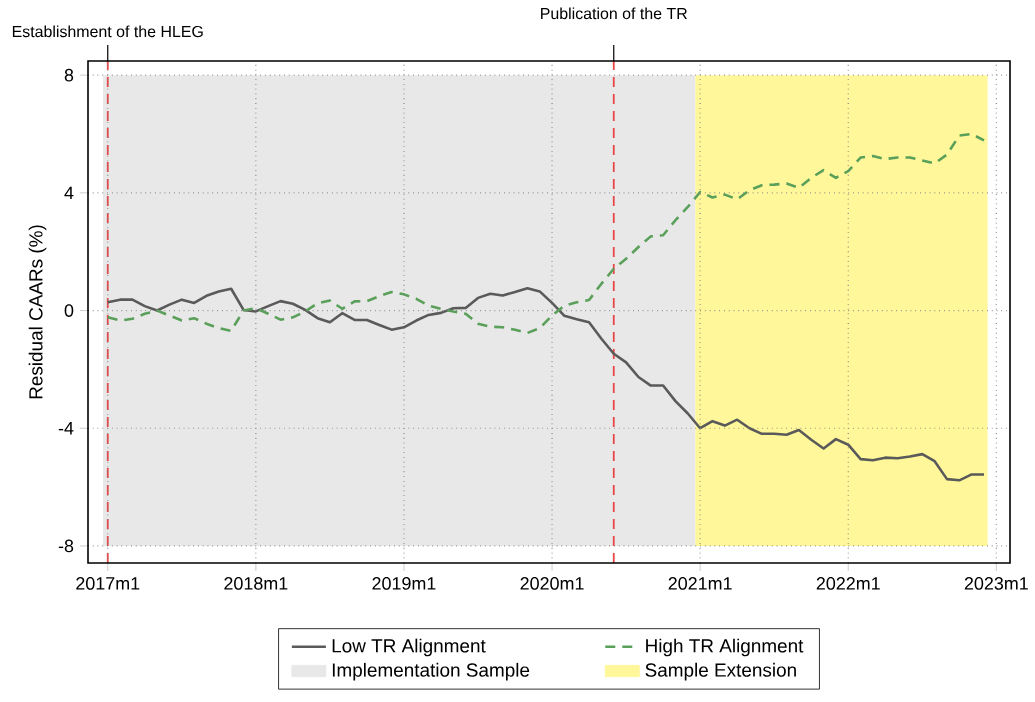  I want to click on x-tick-label: 2021m1, so click(700, 583).